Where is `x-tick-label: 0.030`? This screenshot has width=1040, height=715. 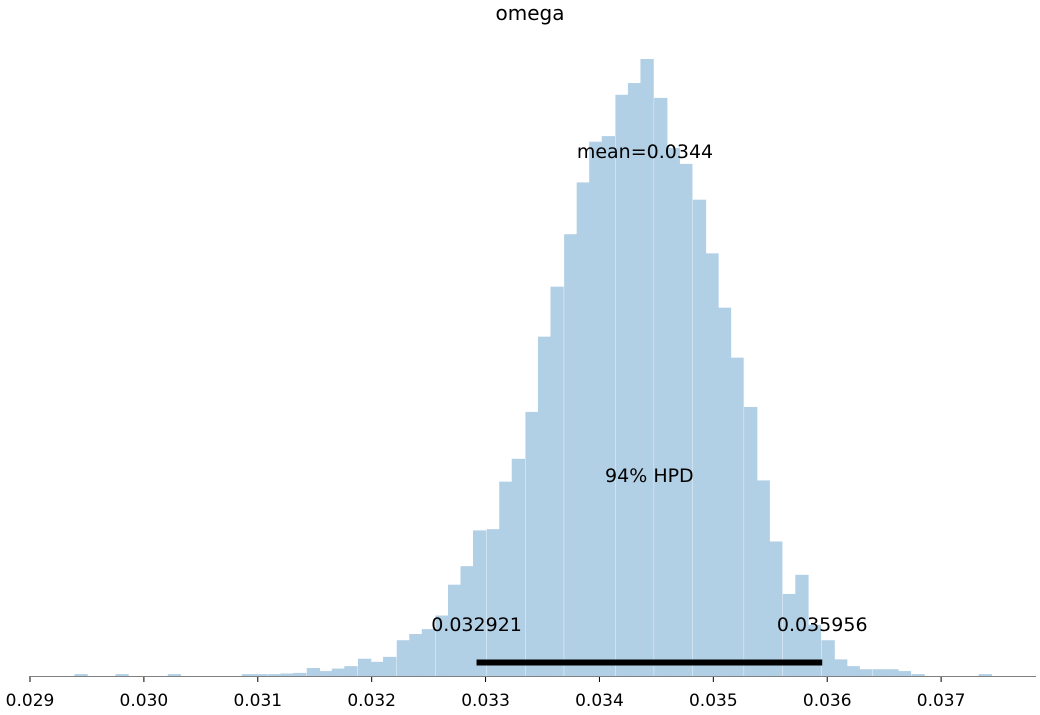
x-tick-label: 0.030 is located at coordinates (144, 701).